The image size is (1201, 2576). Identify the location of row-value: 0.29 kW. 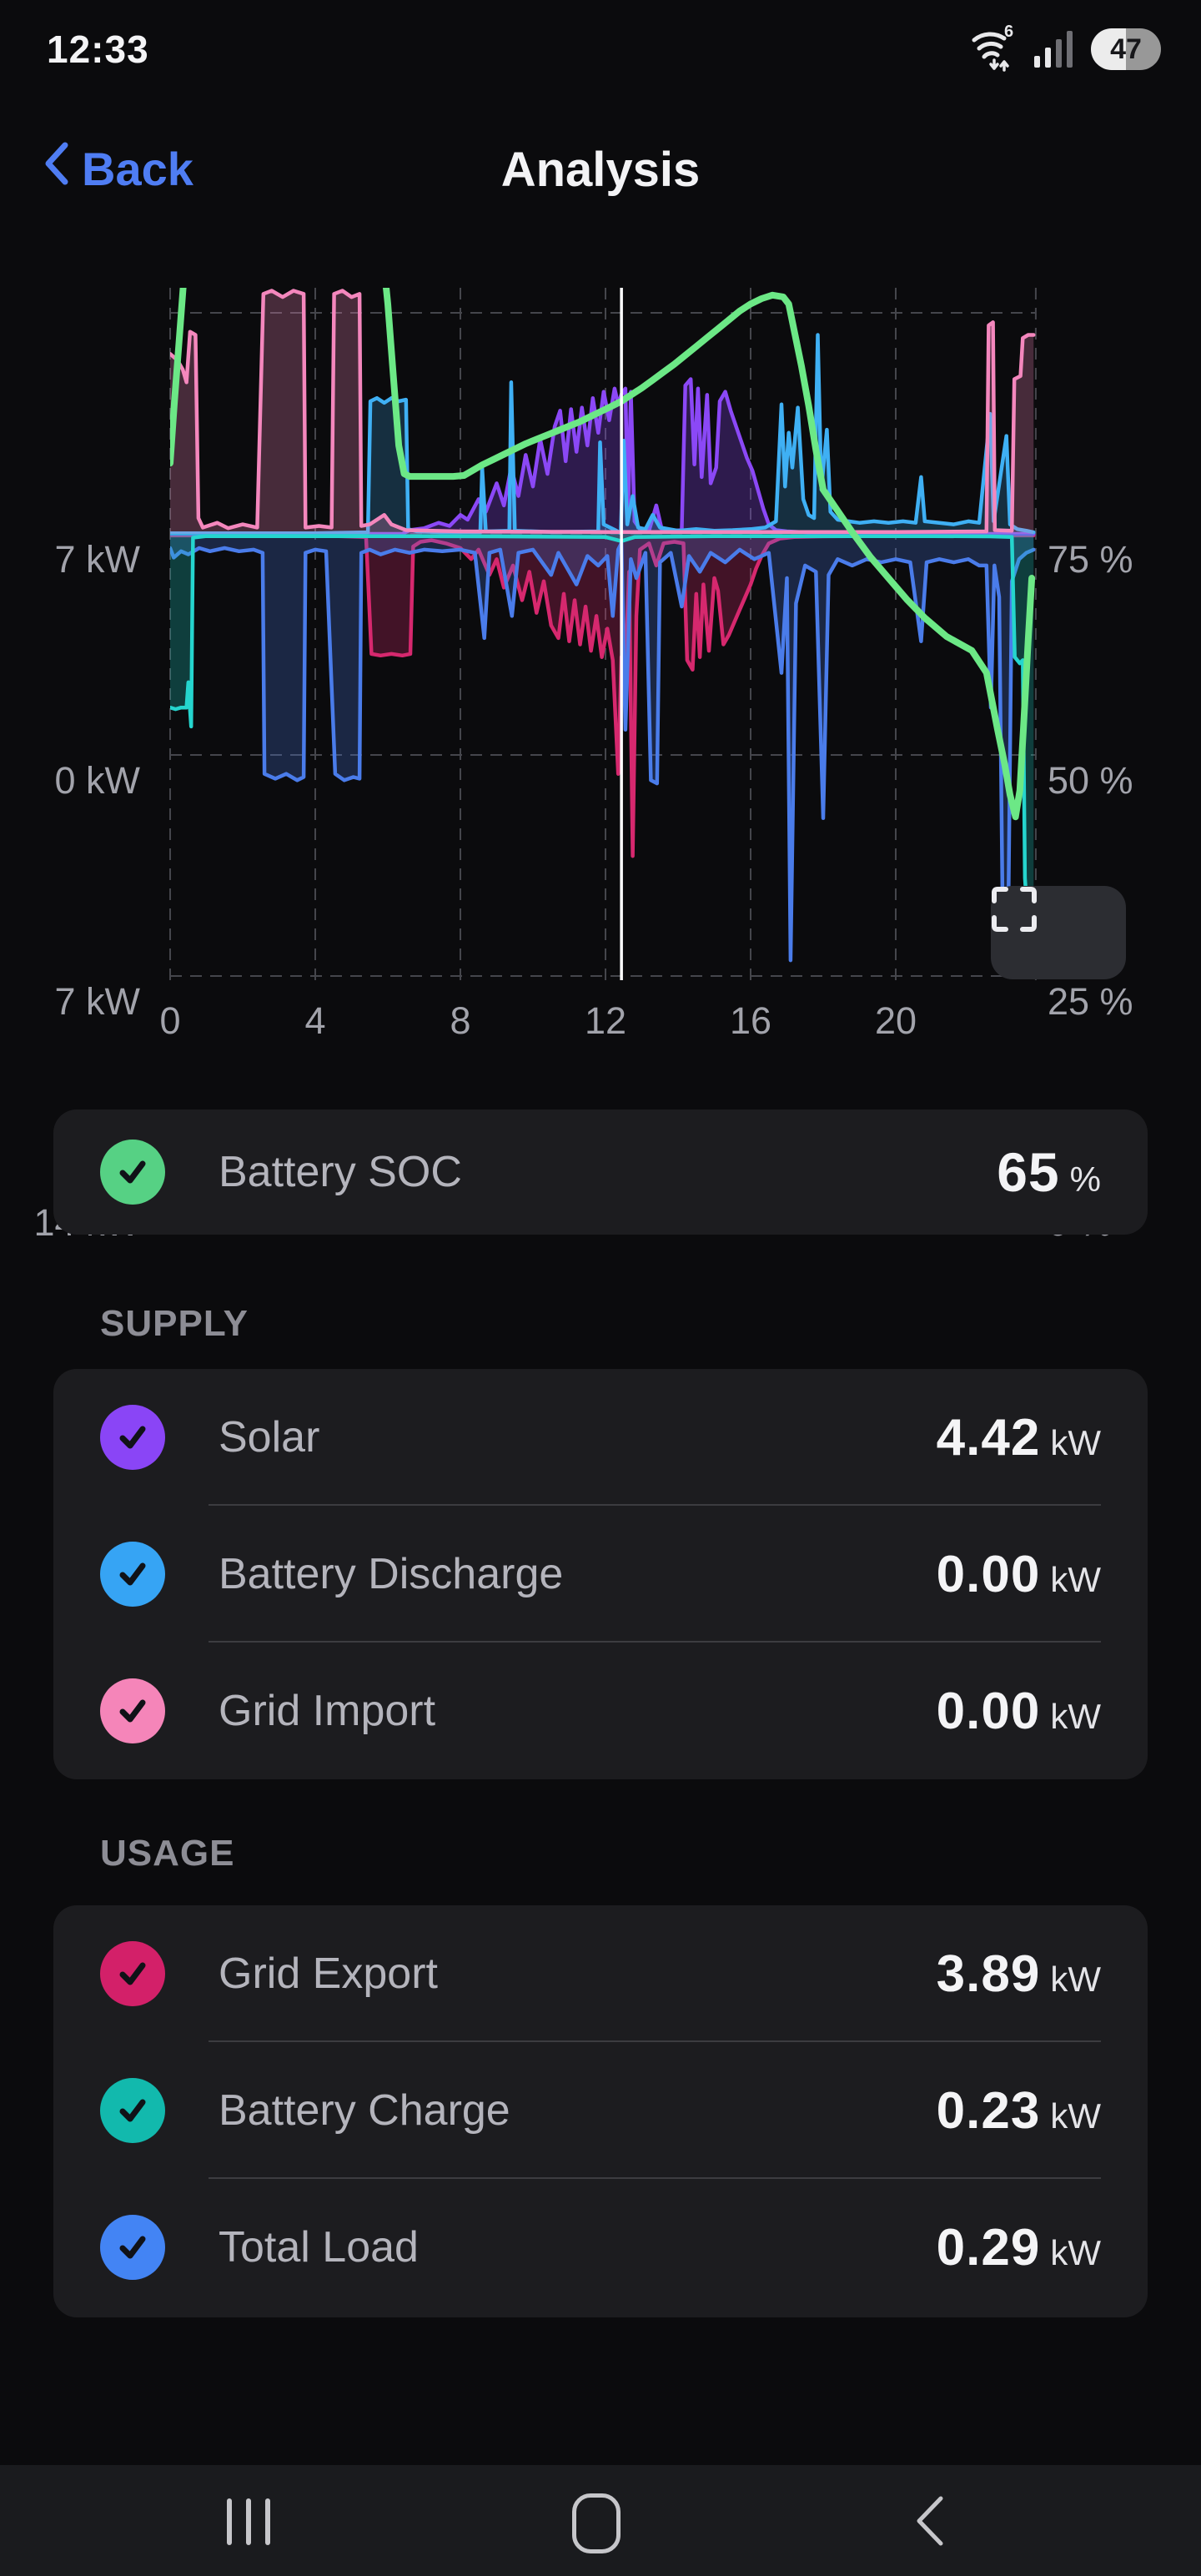
(1019, 2247).